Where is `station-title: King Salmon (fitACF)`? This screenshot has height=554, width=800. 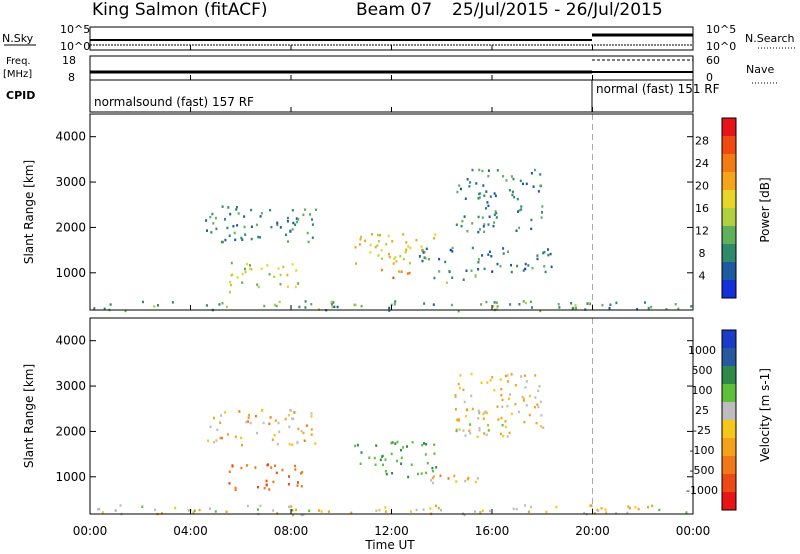 station-title: King Salmon (fitACF) is located at coordinates (180, 10).